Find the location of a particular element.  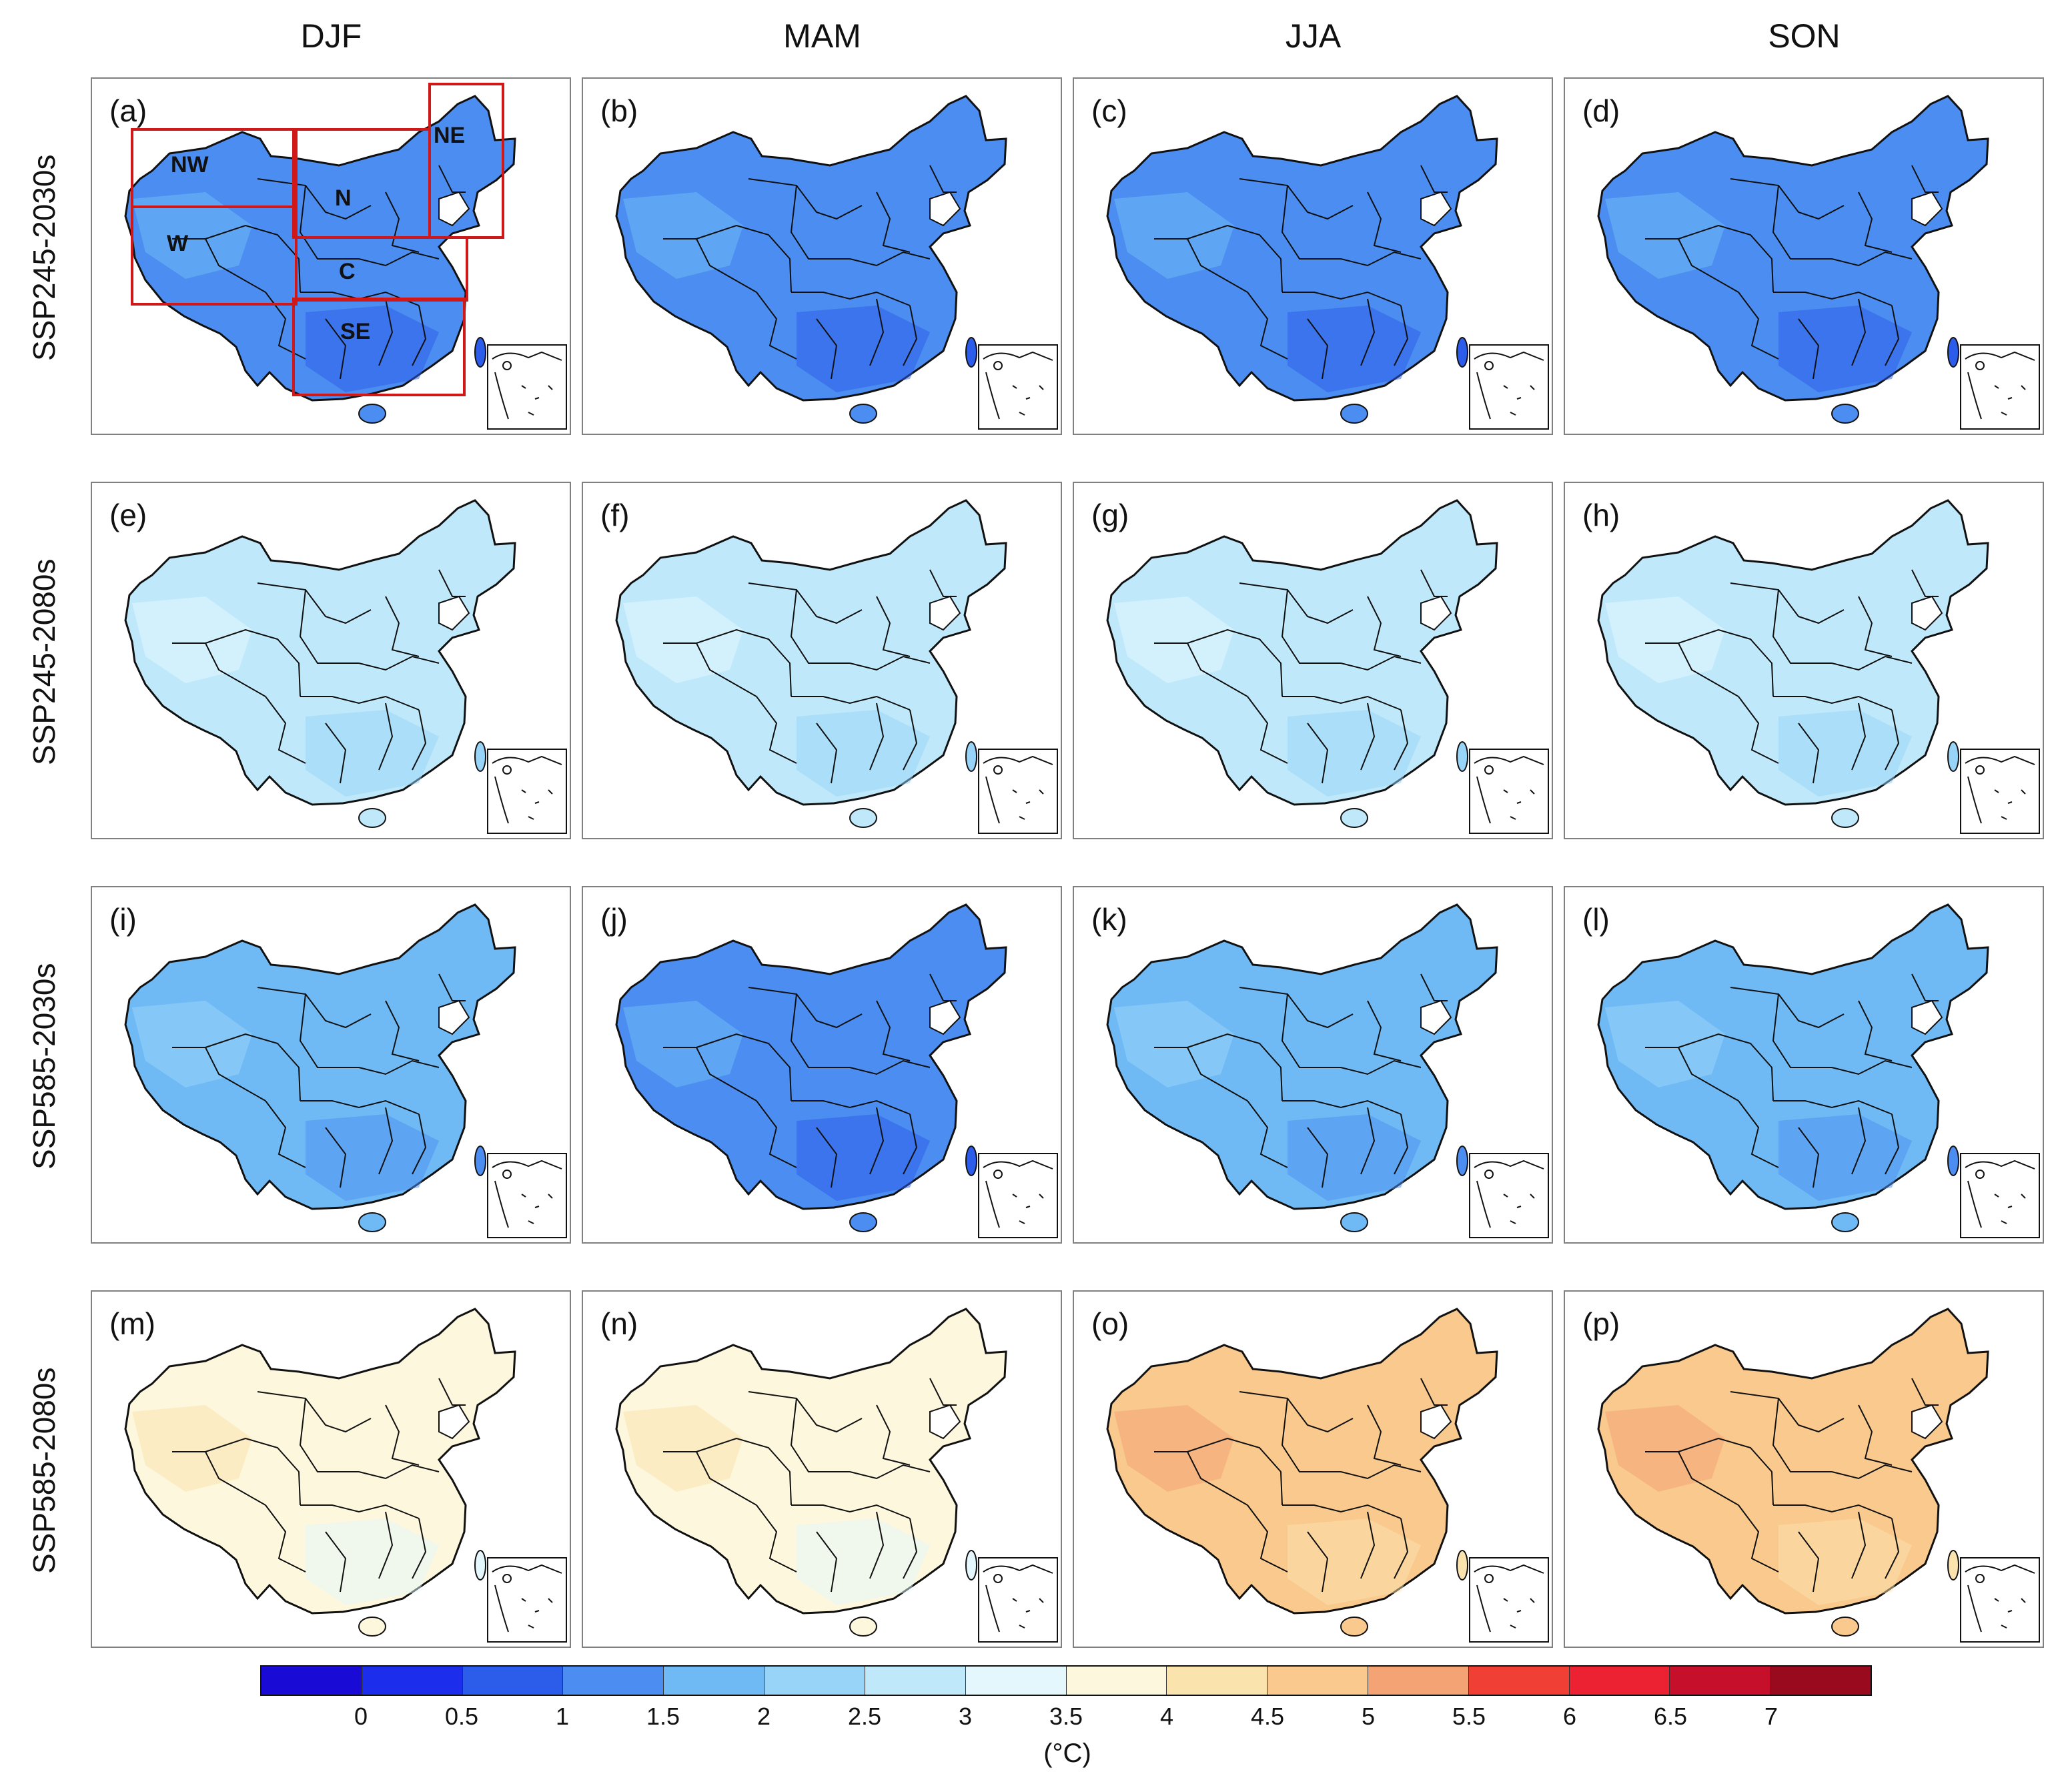

region-label-c: C is located at coordinates (348, 272).